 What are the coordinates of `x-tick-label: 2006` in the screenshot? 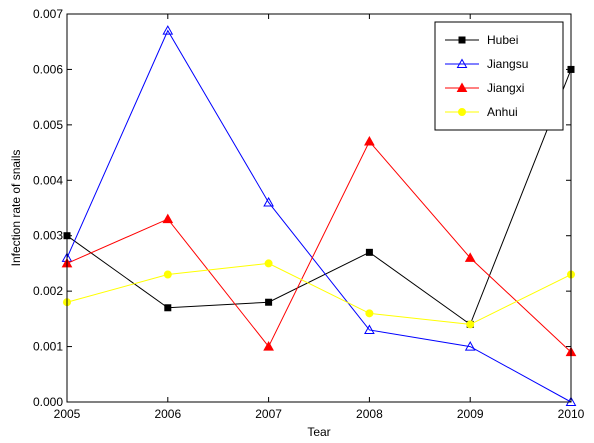 It's located at (167, 414).